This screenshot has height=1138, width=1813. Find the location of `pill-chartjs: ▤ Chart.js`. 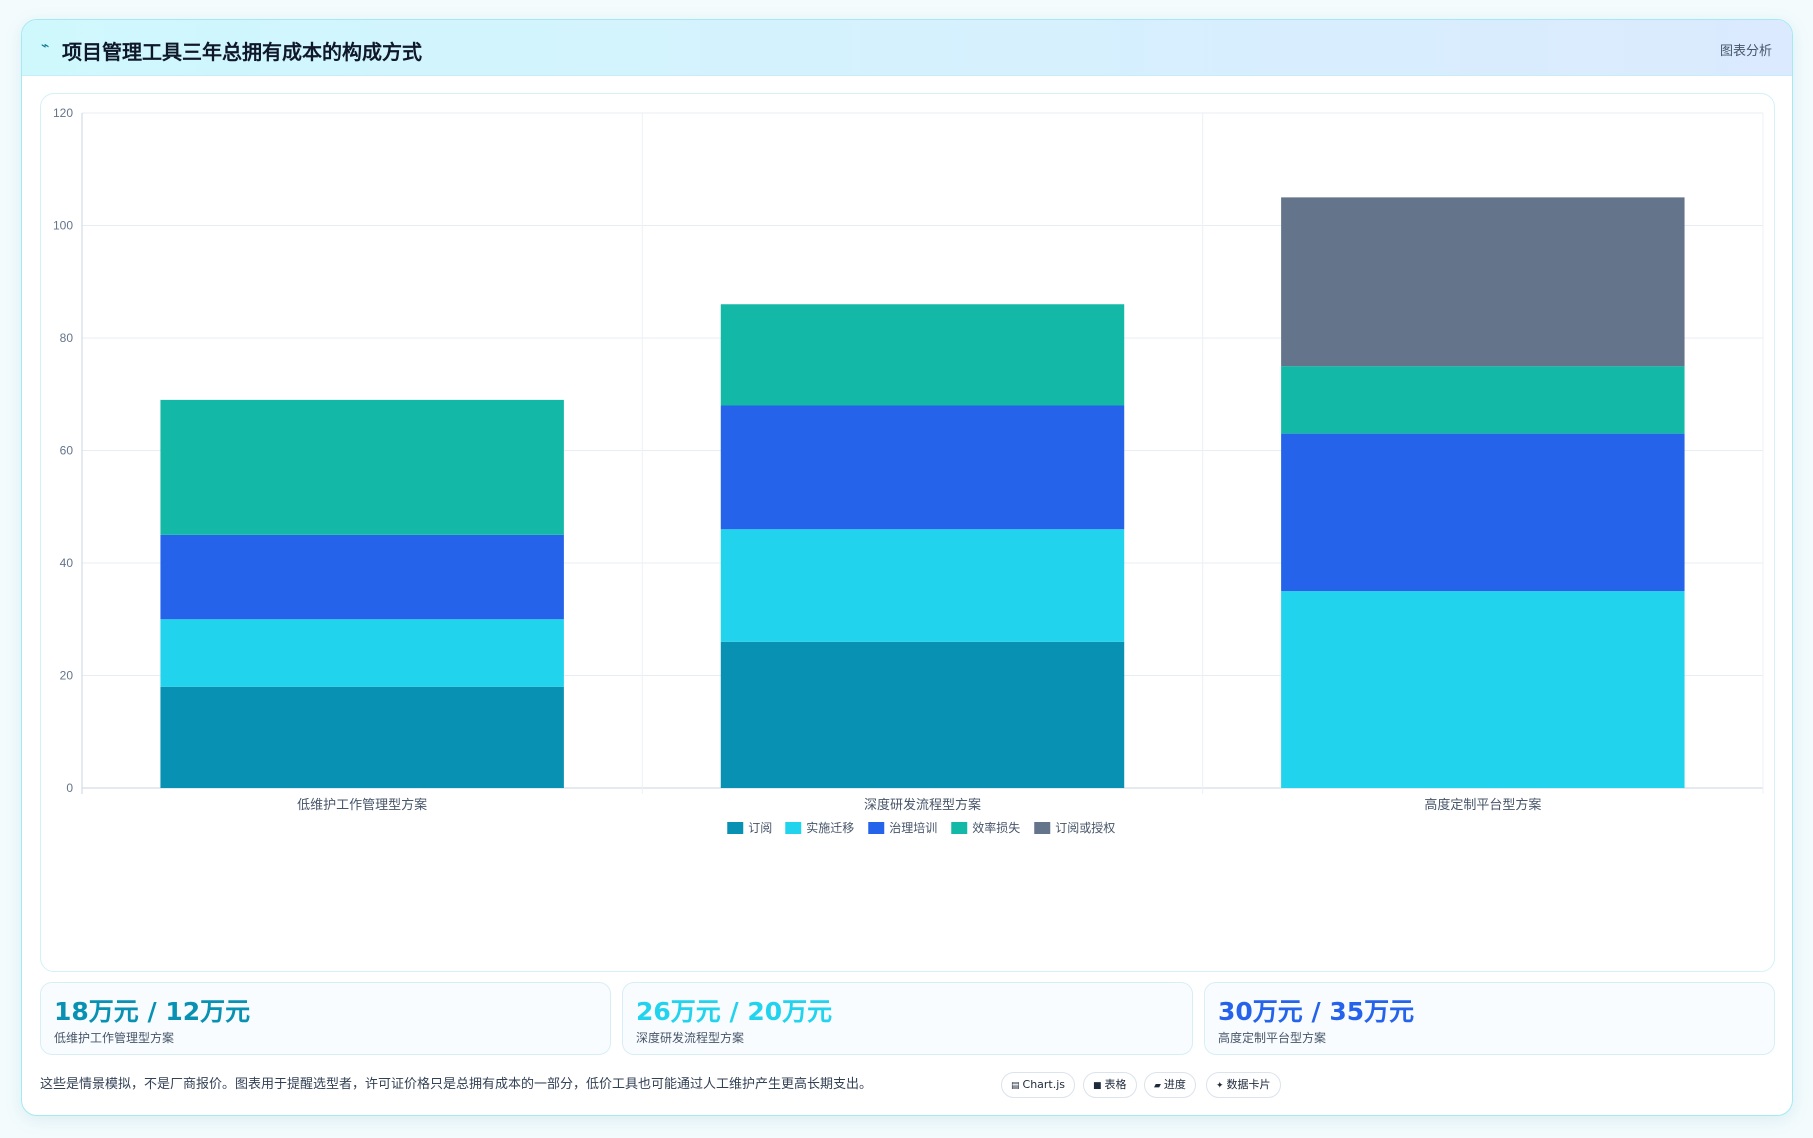

pill-chartjs: ▤ Chart.js is located at coordinates (1038, 1085).